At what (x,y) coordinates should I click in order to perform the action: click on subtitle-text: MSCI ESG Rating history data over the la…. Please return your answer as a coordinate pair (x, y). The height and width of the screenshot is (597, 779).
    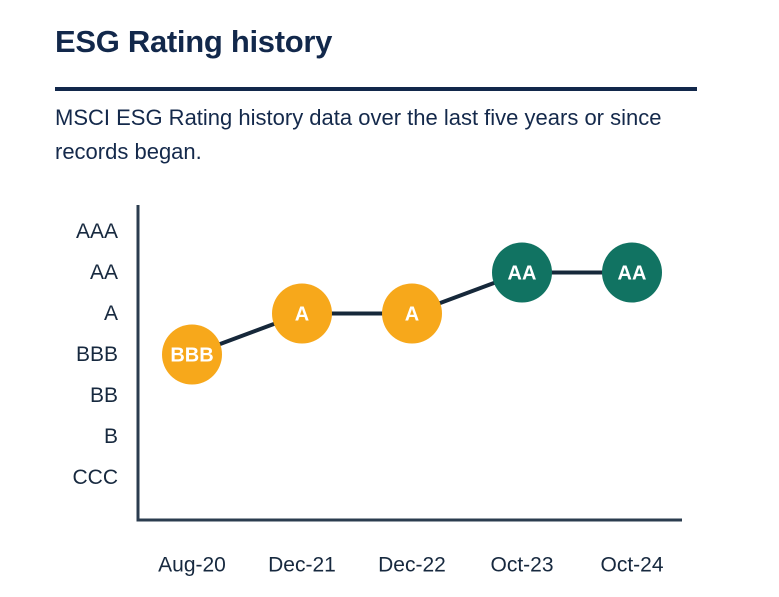
    Looking at the image, I should click on (358, 134).